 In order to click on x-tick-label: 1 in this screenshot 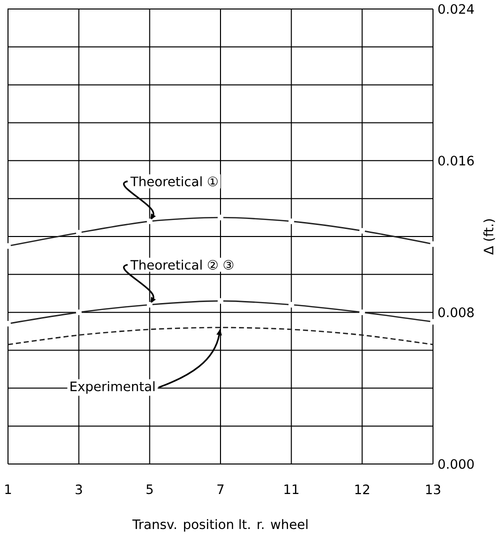, I will do `click(8, 489)`.